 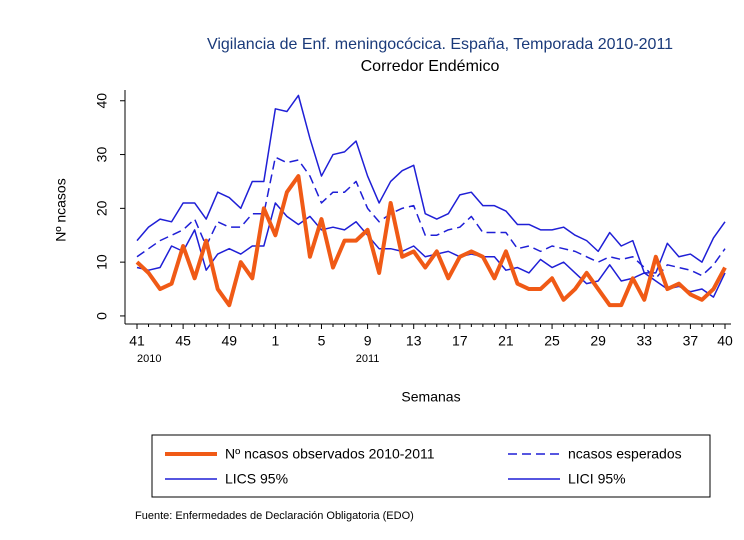 What do you see at coordinates (414, 341) in the screenshot?
I see `x-tick-label: 13` at bounding box center [414, 341].